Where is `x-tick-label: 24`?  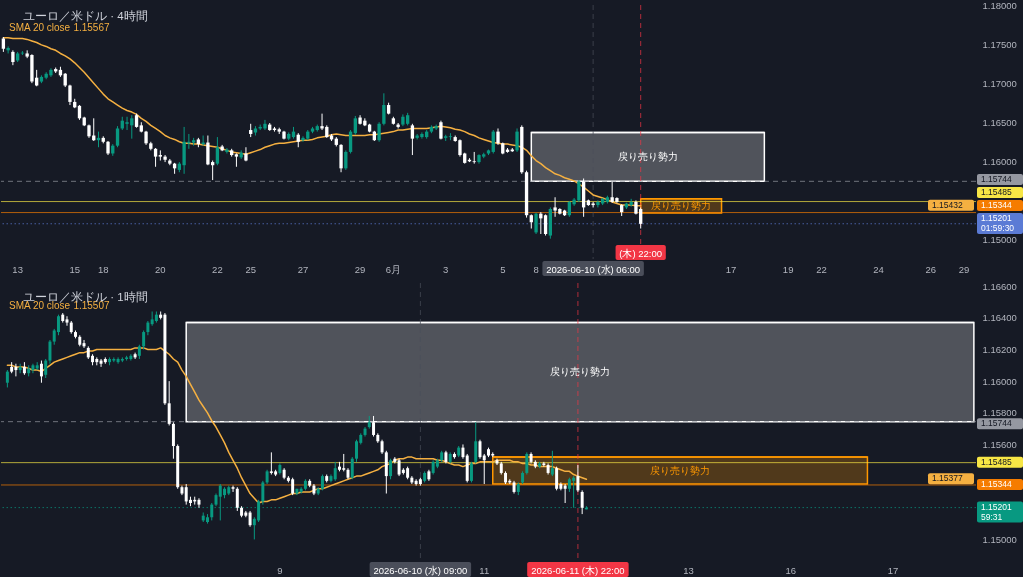
x-tick-label: 24 is located at coordinates (878, 269).